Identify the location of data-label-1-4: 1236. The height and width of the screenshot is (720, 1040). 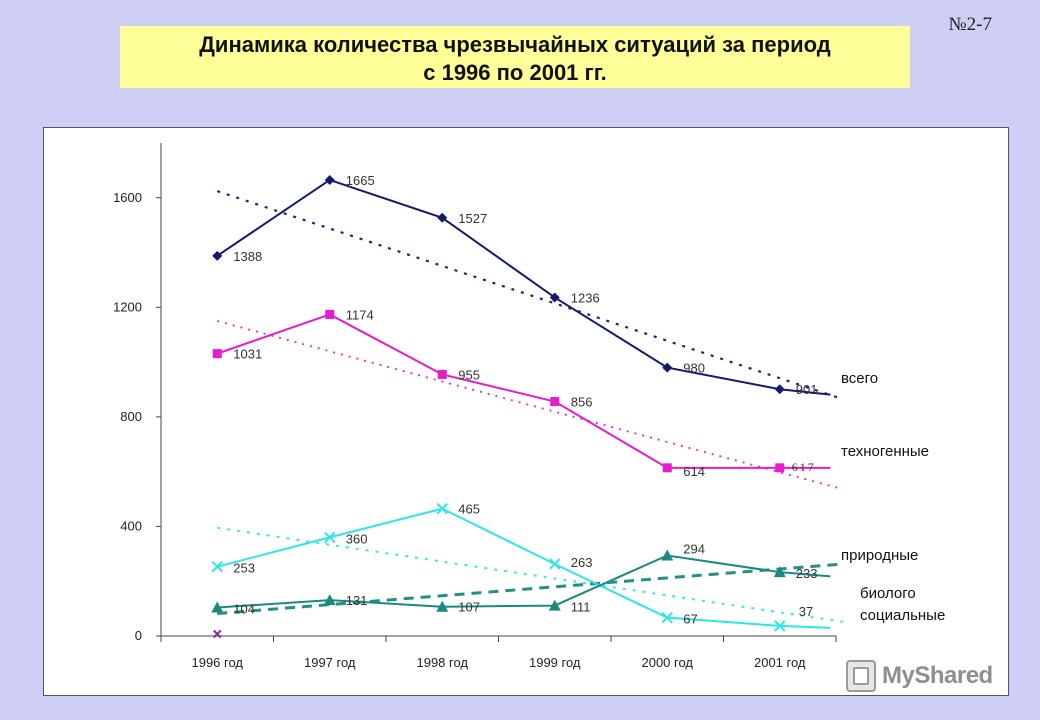
(585, 297).